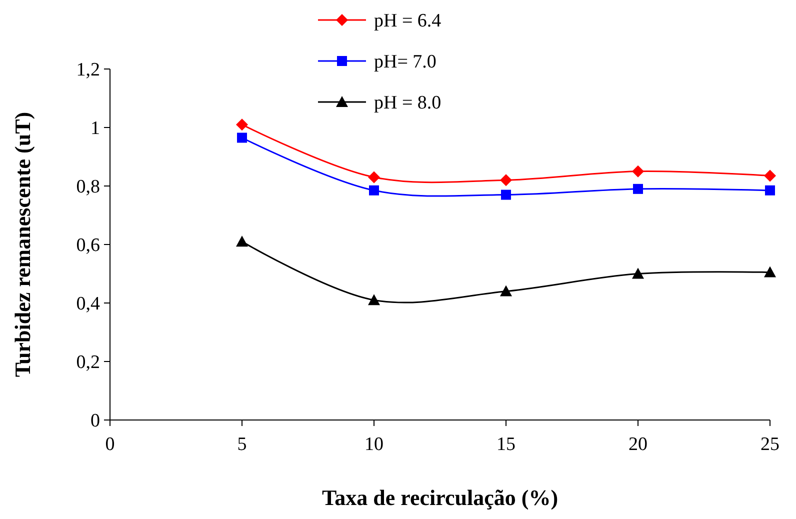 The width and height of the screenshot is (796, 519). I want to click on y-tick-label: 0, so click(95, 421).